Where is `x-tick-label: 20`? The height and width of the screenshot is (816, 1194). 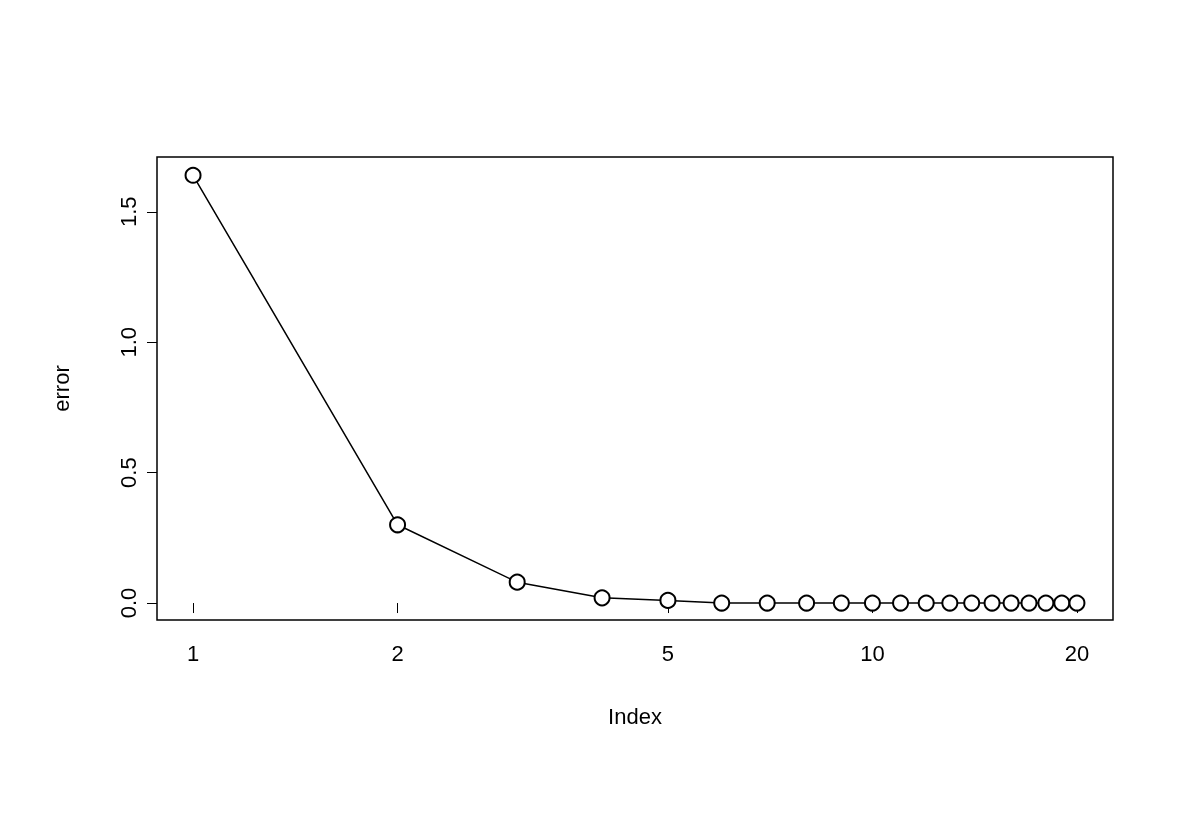 x-tick-label: 20 is located at coordinates (1077, 653).